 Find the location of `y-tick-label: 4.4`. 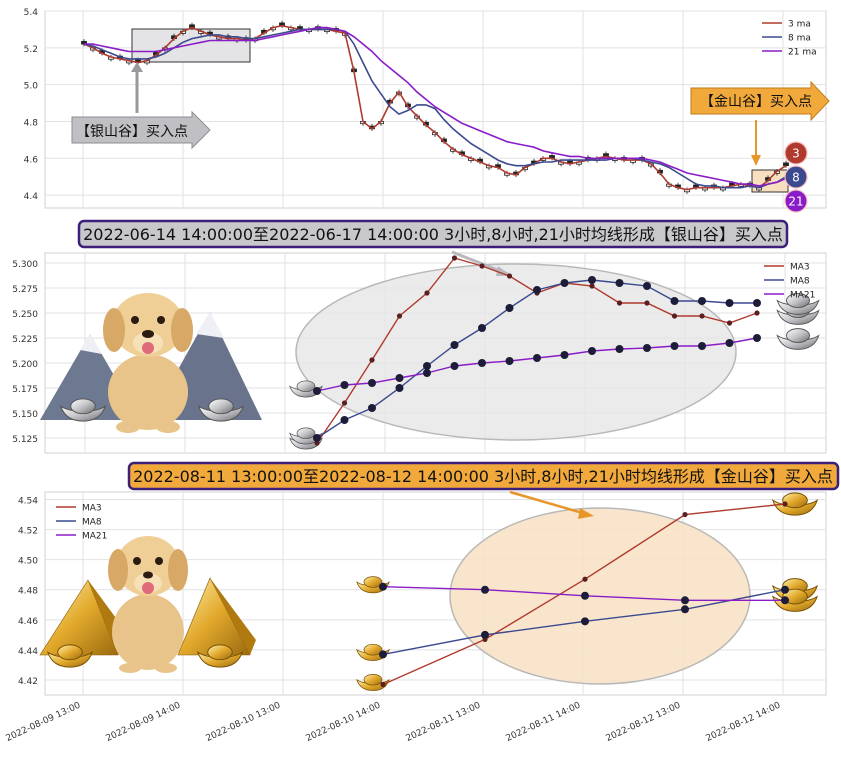

y-tick-label: 4.4 is located at coordinates (31, 197).